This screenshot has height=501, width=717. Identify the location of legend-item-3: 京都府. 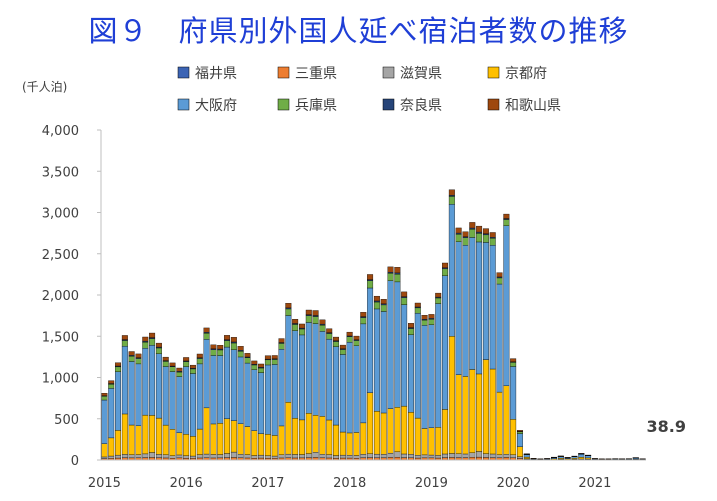
(517, 74).